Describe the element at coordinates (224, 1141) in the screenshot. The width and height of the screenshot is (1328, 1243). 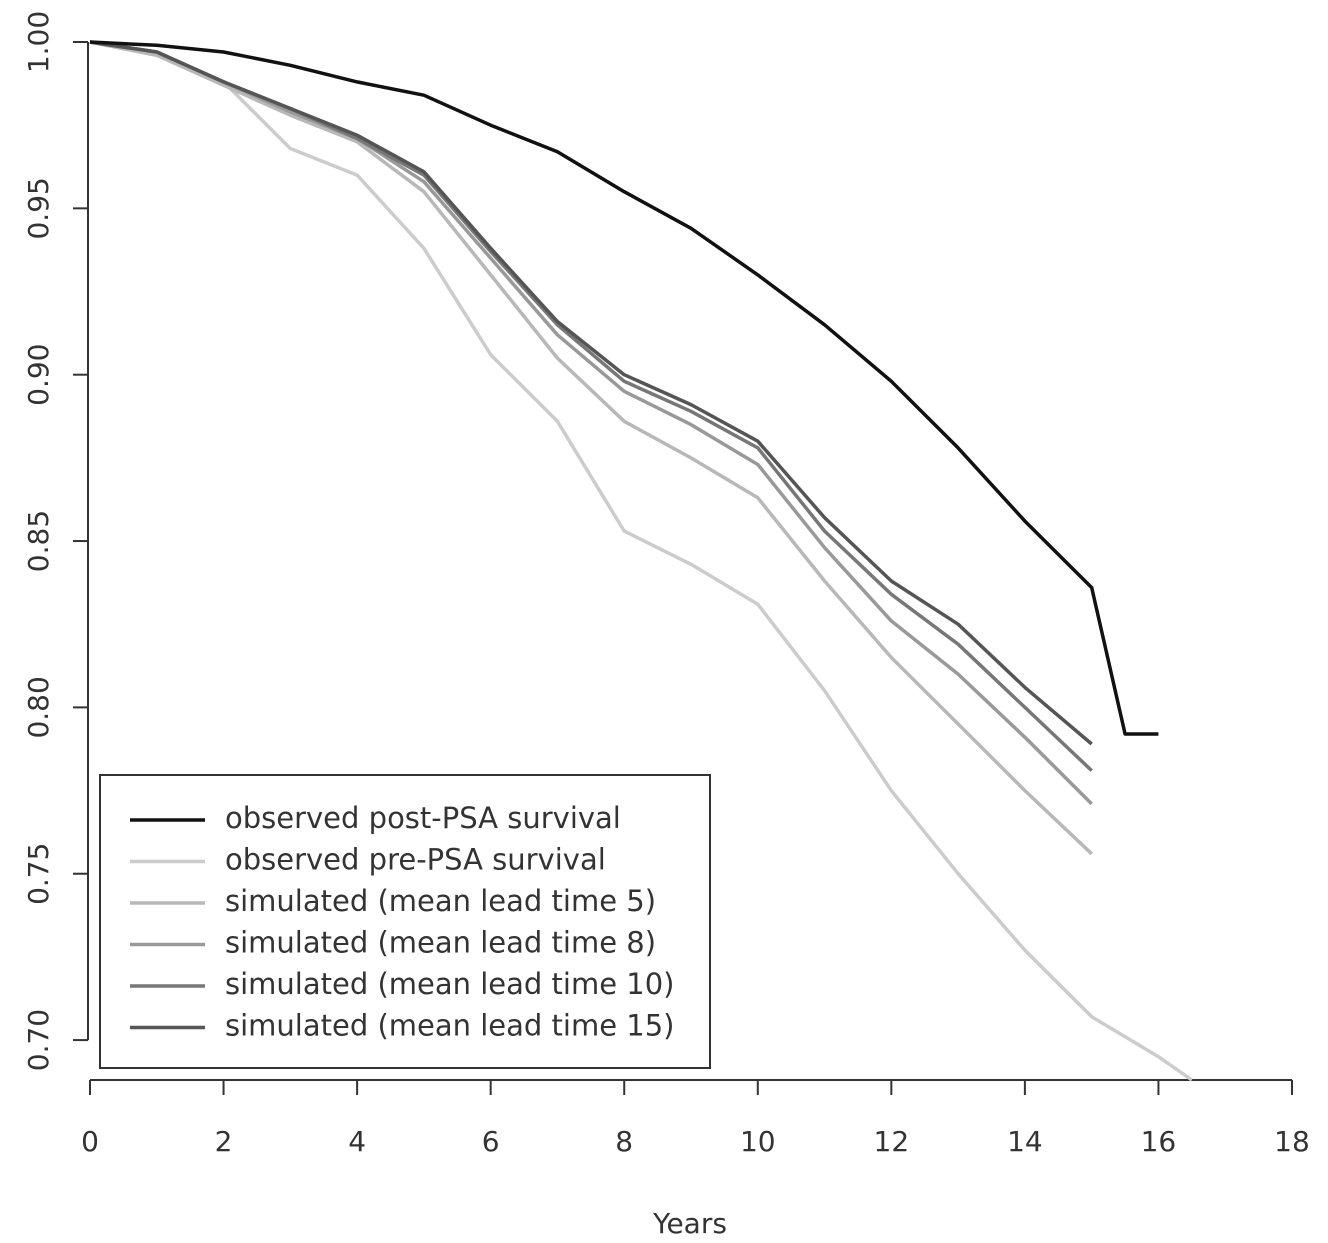
I see `x-tick-label: 2` at that location.